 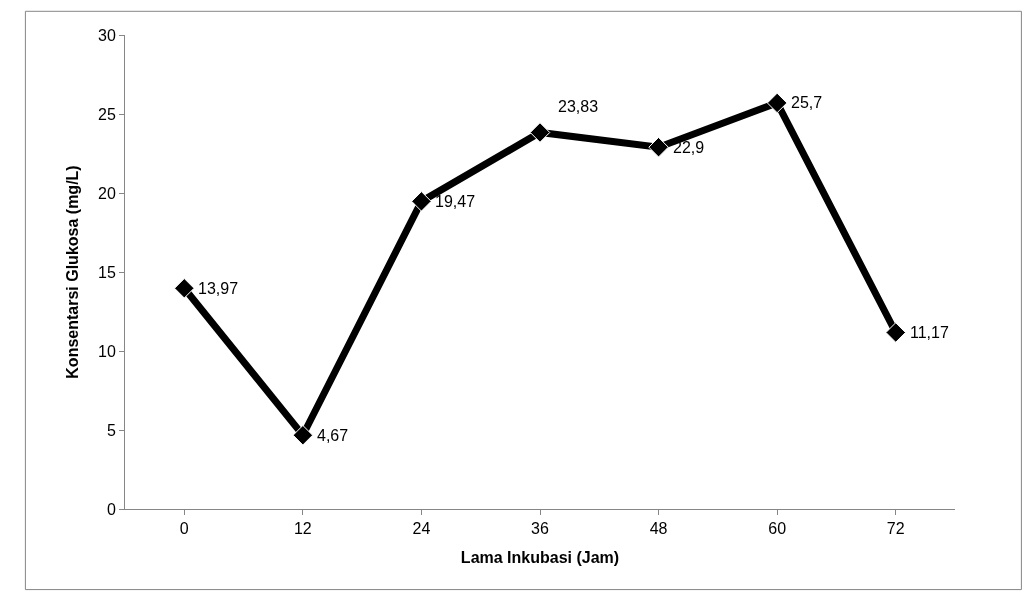 What do you see at coordinates (111, 430) in the screenshot?
I see `y-tick-label: 5` at bounding box center [111, 430].